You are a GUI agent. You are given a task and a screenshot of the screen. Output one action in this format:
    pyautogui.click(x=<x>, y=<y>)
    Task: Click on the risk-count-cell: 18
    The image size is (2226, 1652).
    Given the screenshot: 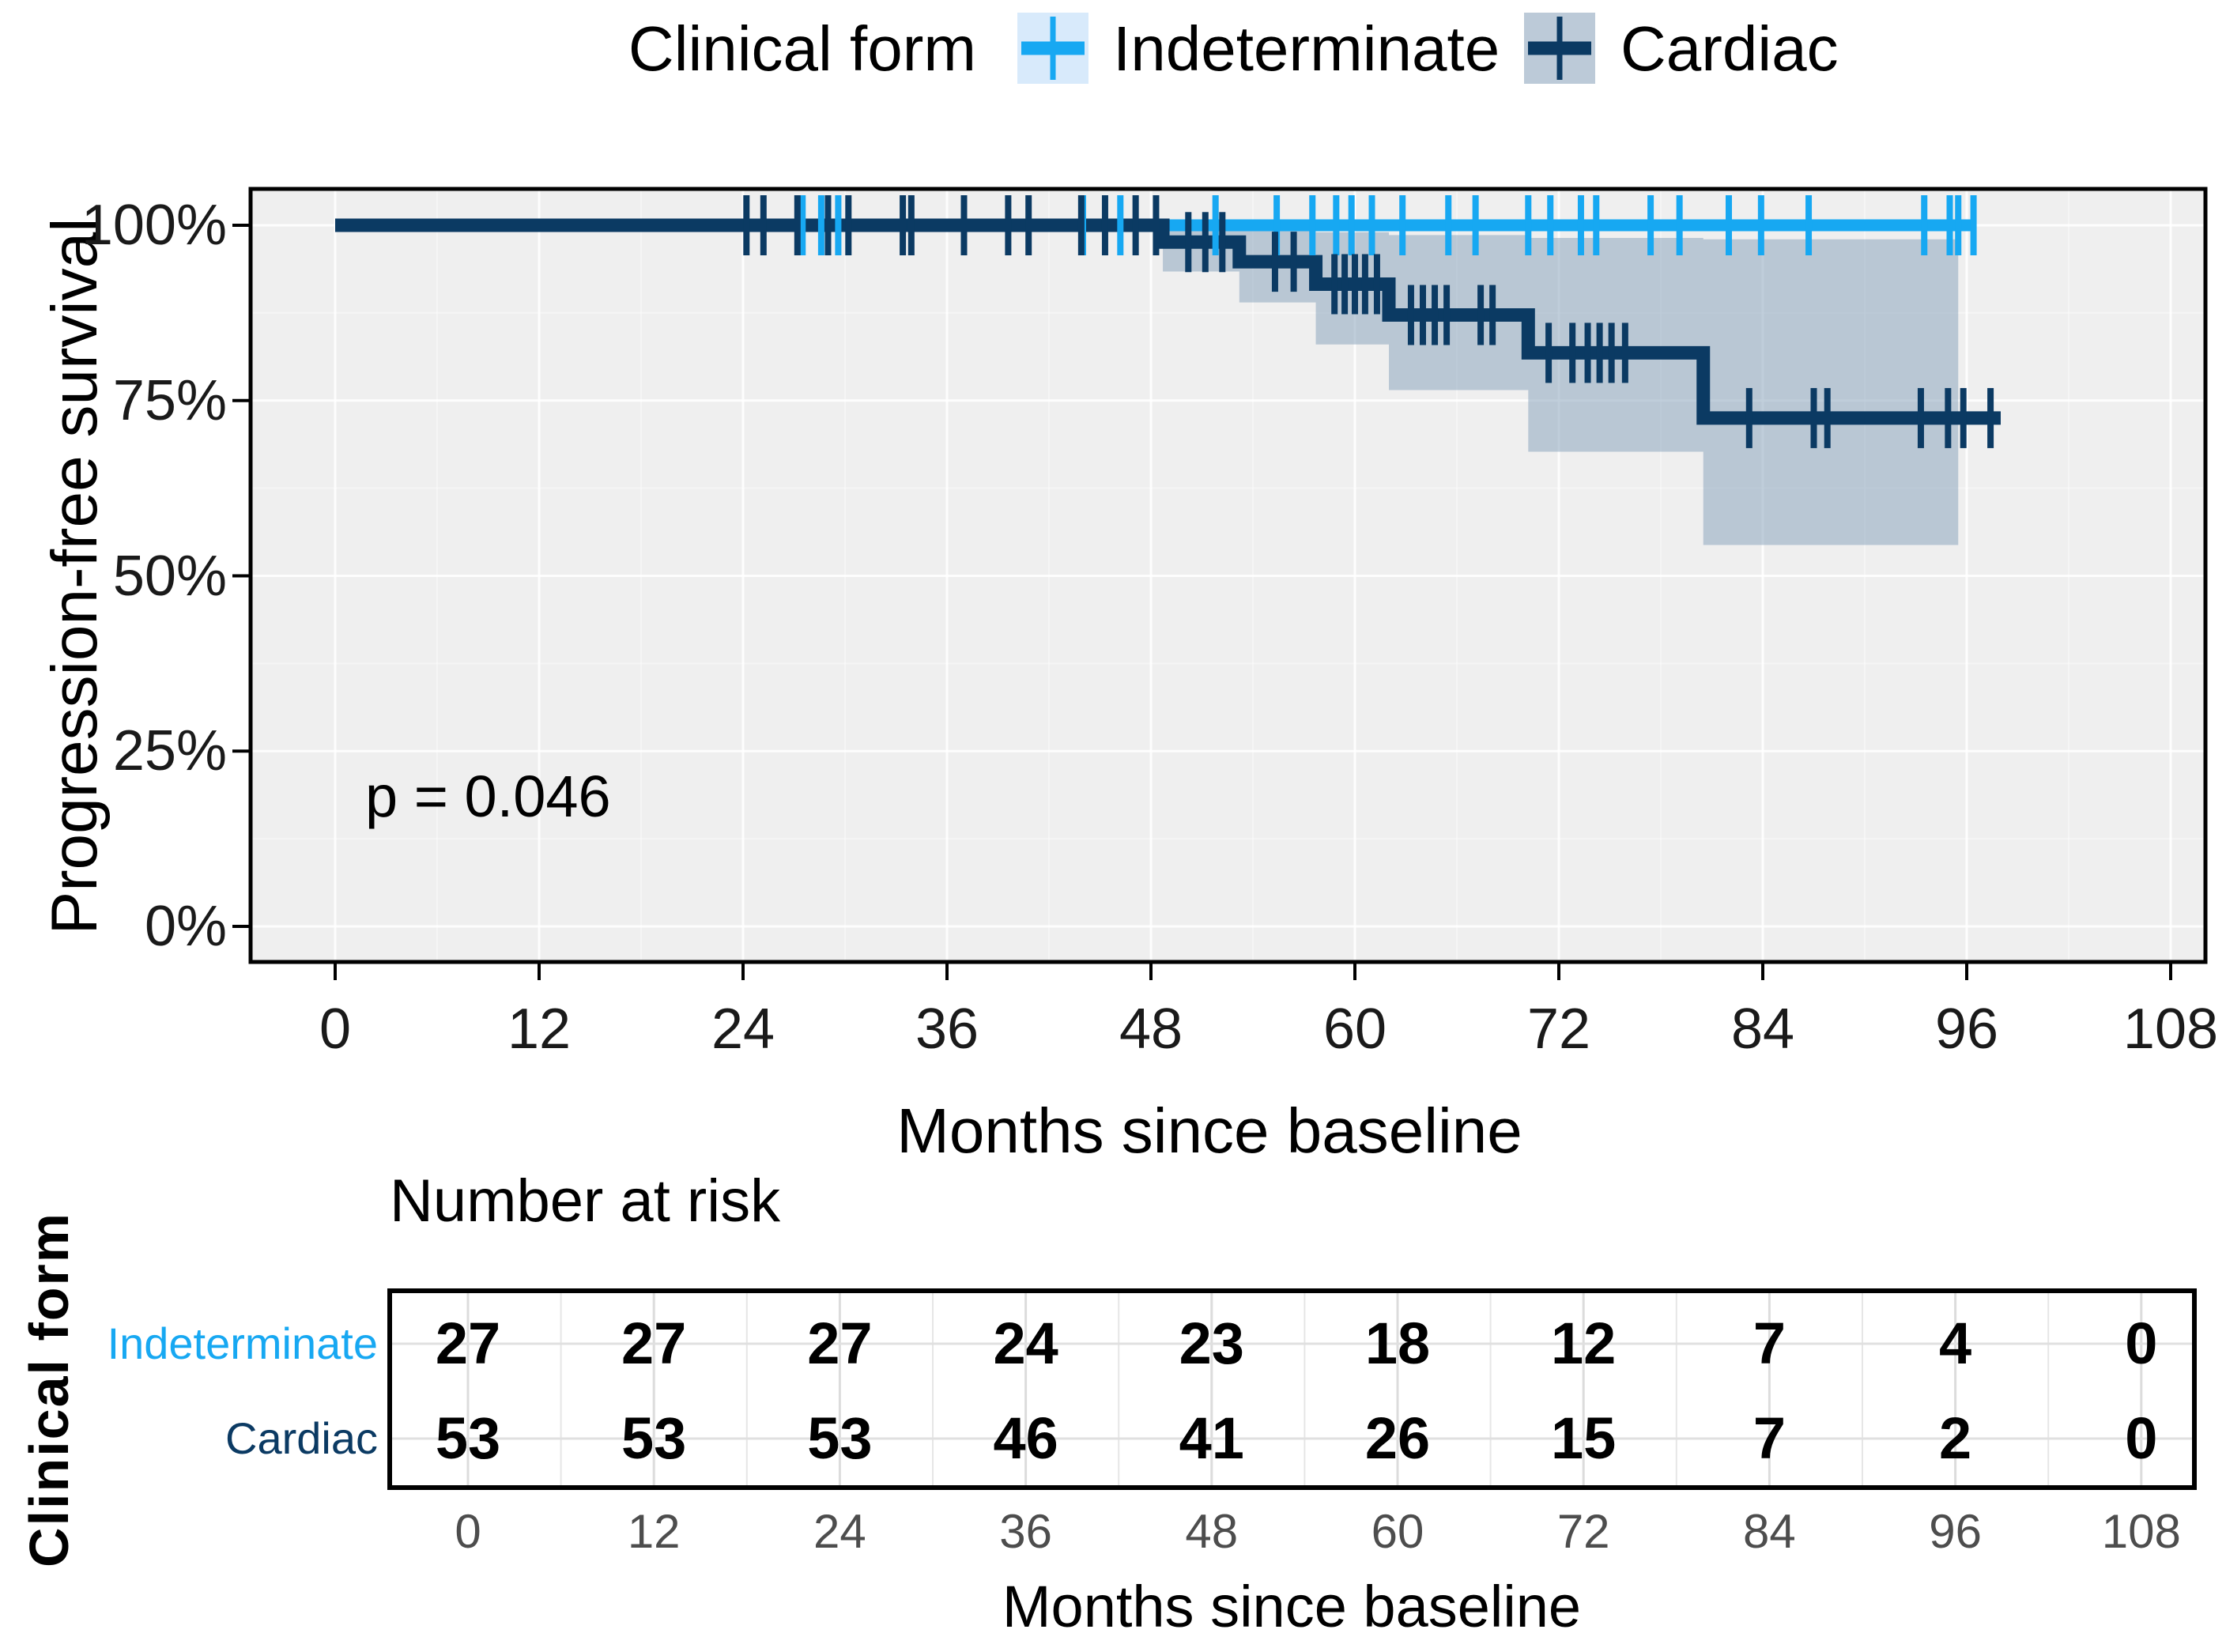 What is the action you would take?
    pyautogui.click(x=1398, y=1343)
    